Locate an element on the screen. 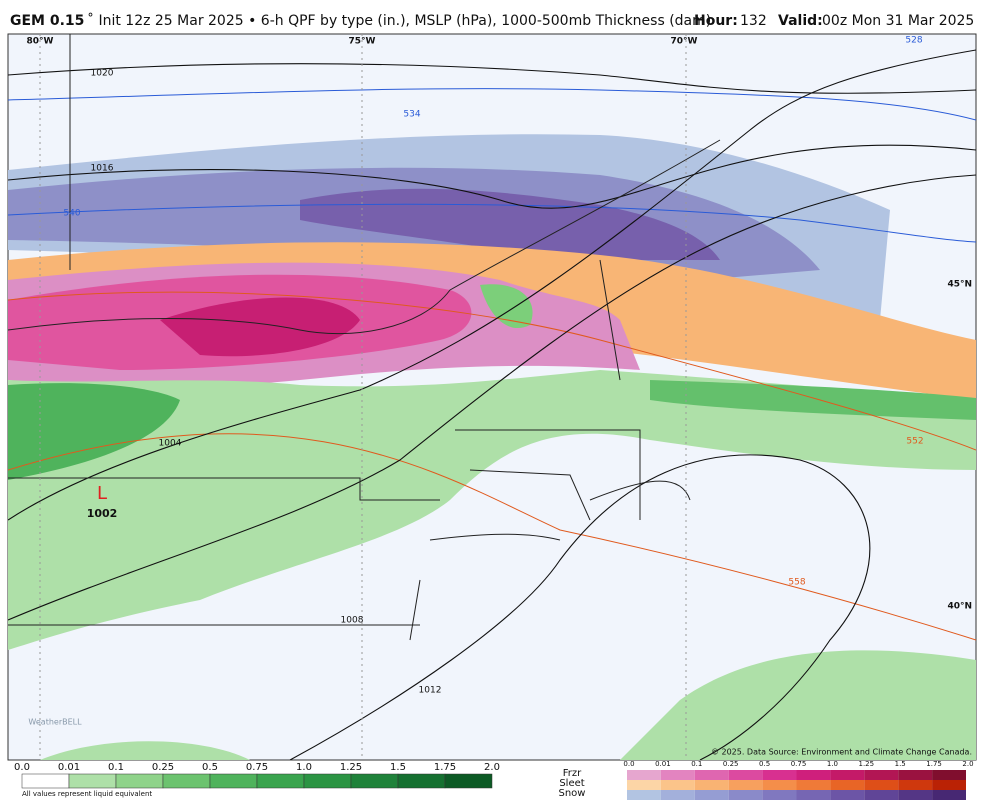  valid: 00z Mon 31 Mar 2025 is located at coordinates (898, 21).